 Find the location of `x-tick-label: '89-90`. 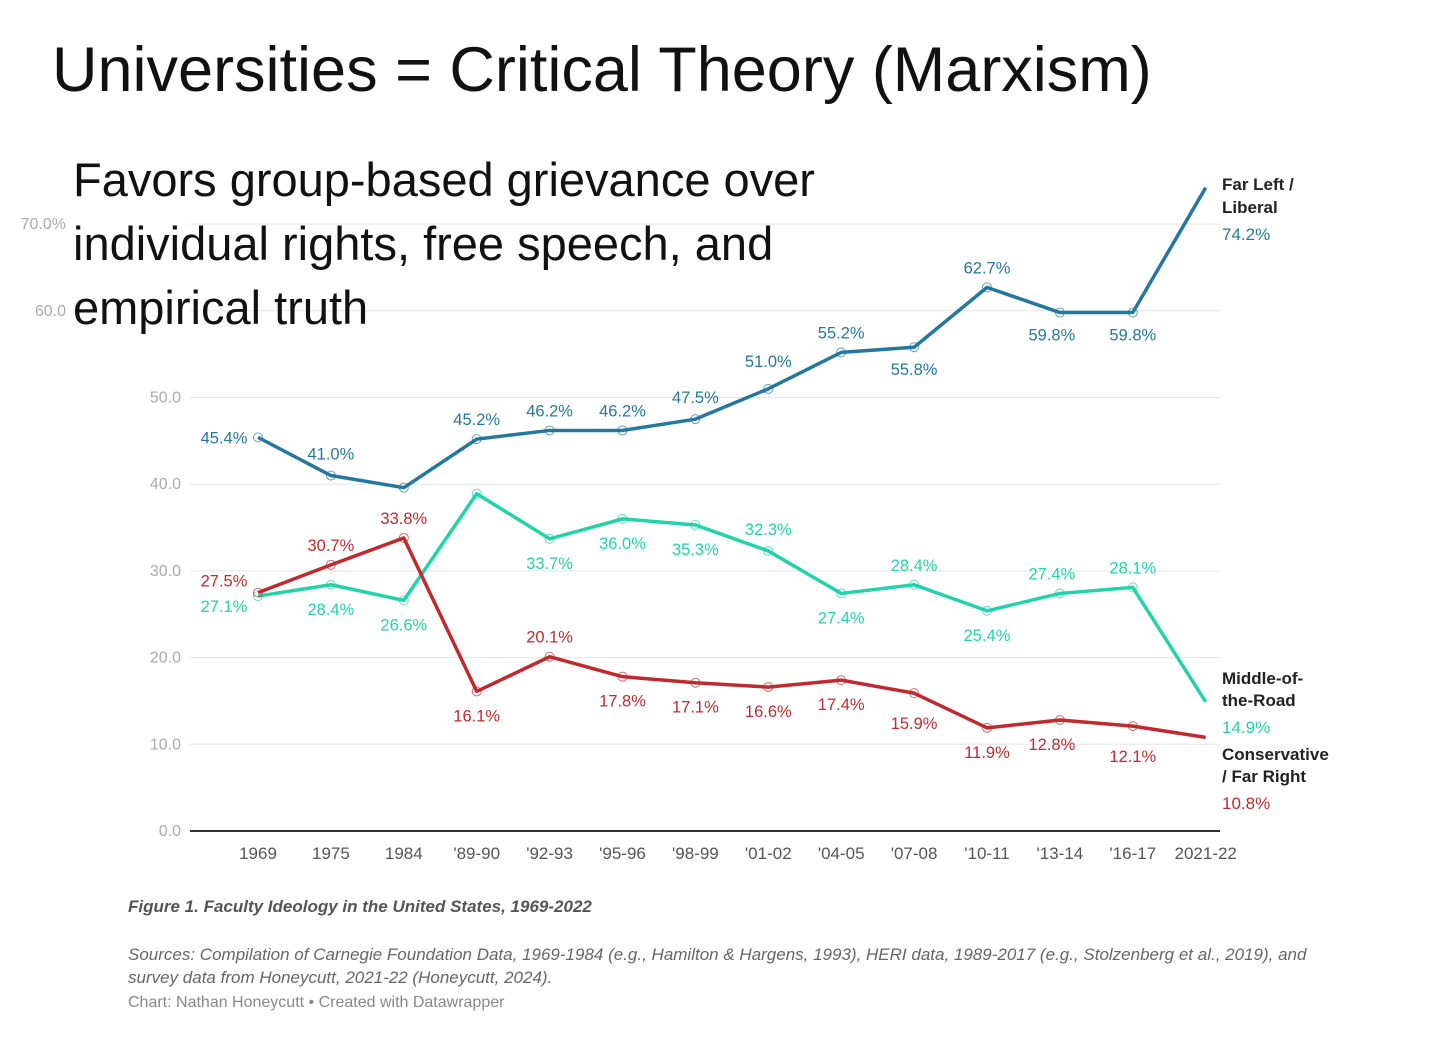

x-tick-label: '89-90 is located at coordinates (476, 853).